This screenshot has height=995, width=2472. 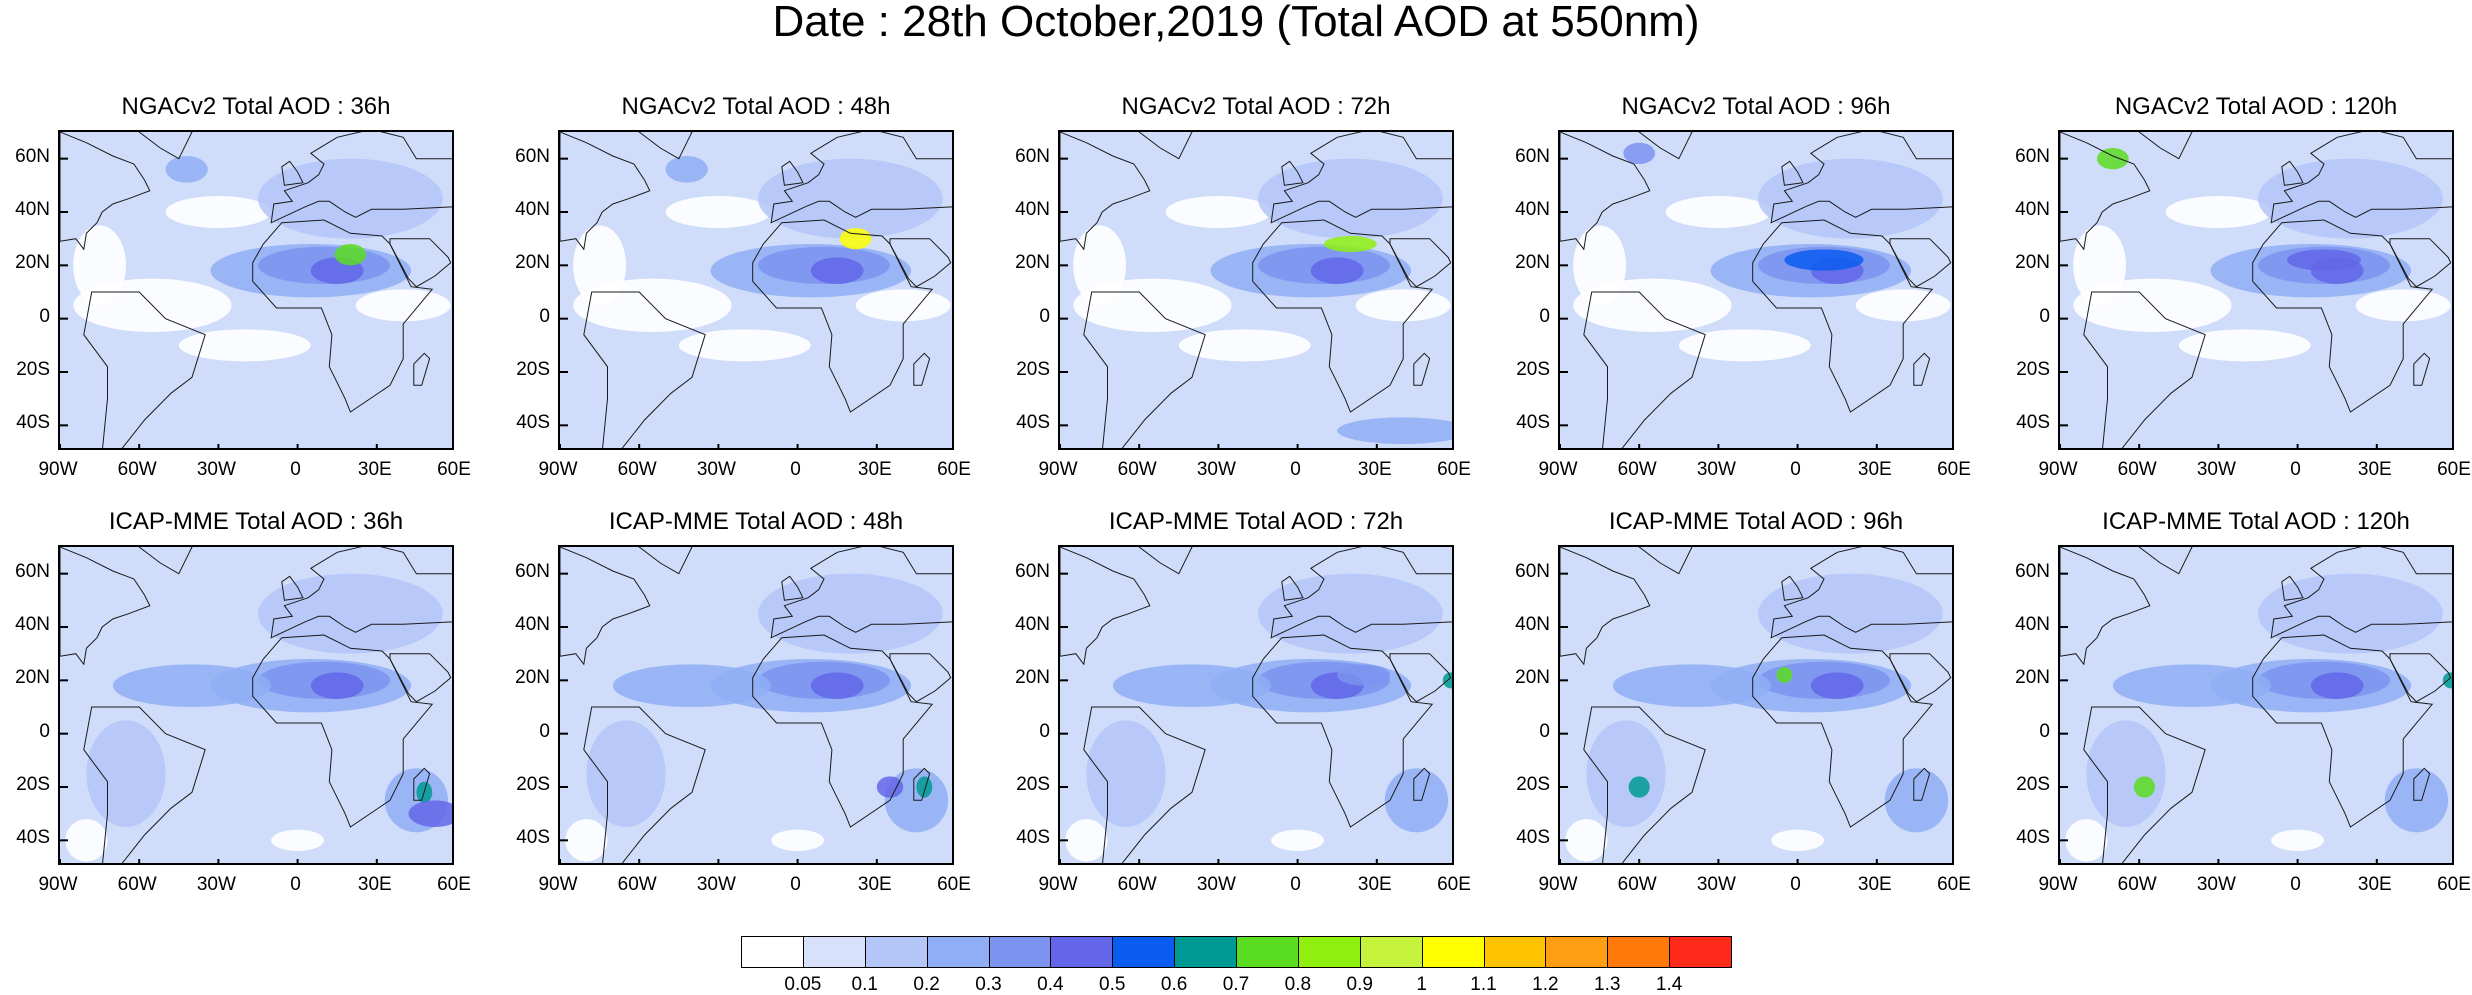 I want to click on colorbar-label: 1.4, so click(x=1669, y=984).